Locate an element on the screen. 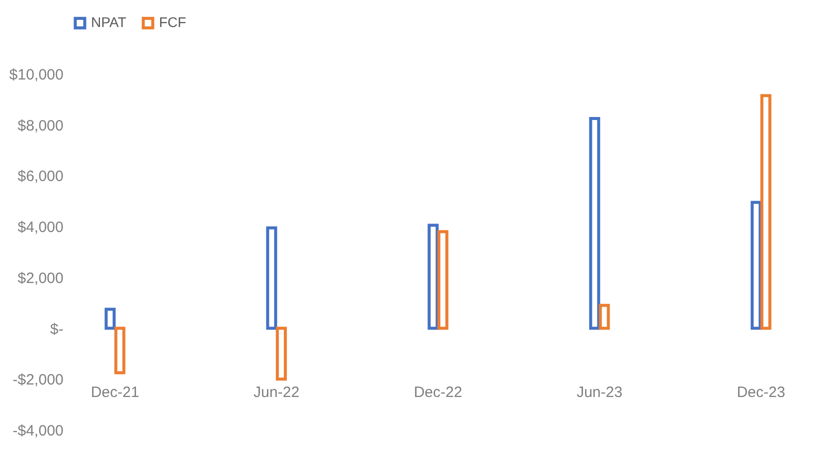 This screenshot has width=831, height=450. y-tick-label: $8,000 is located at coordinates (41, 125).